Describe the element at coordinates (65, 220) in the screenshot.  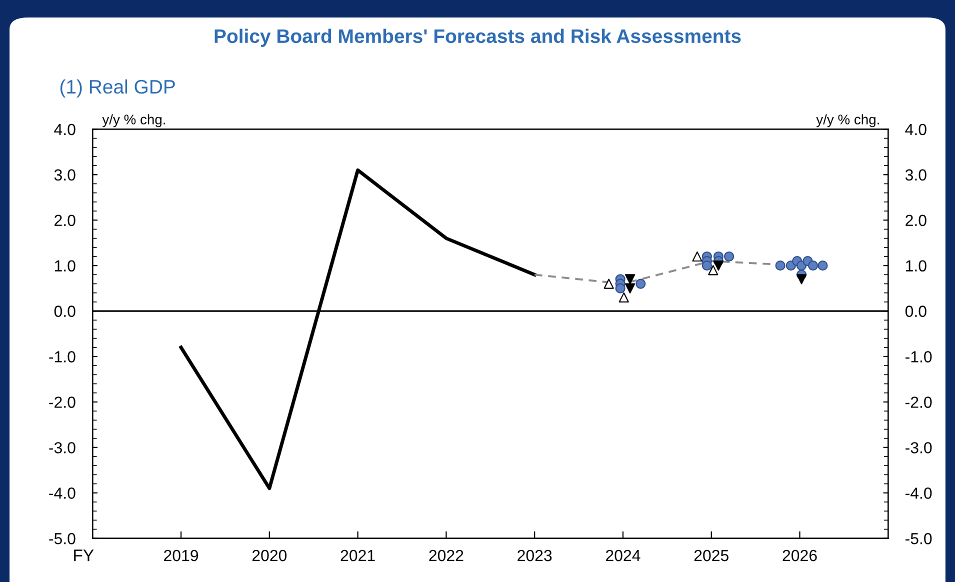
I see `y-tick-label: 2.0` at that location.